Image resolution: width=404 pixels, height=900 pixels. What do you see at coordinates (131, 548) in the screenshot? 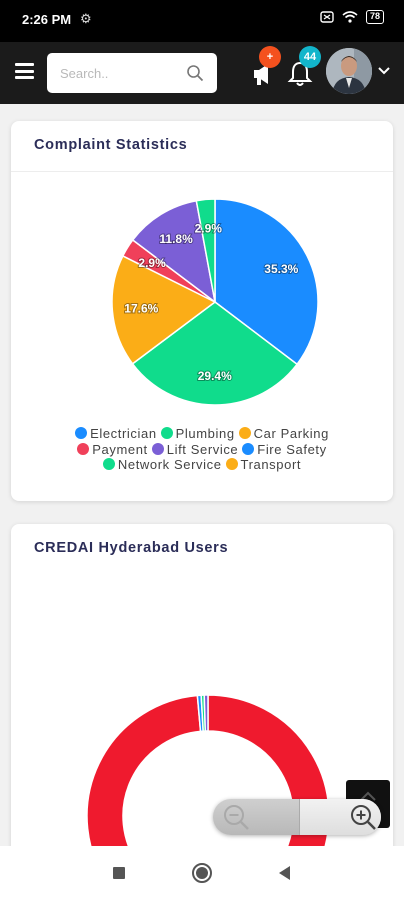
I see `card-title: CREDAI Hyderabad Users` at bounding box center [131, 548].